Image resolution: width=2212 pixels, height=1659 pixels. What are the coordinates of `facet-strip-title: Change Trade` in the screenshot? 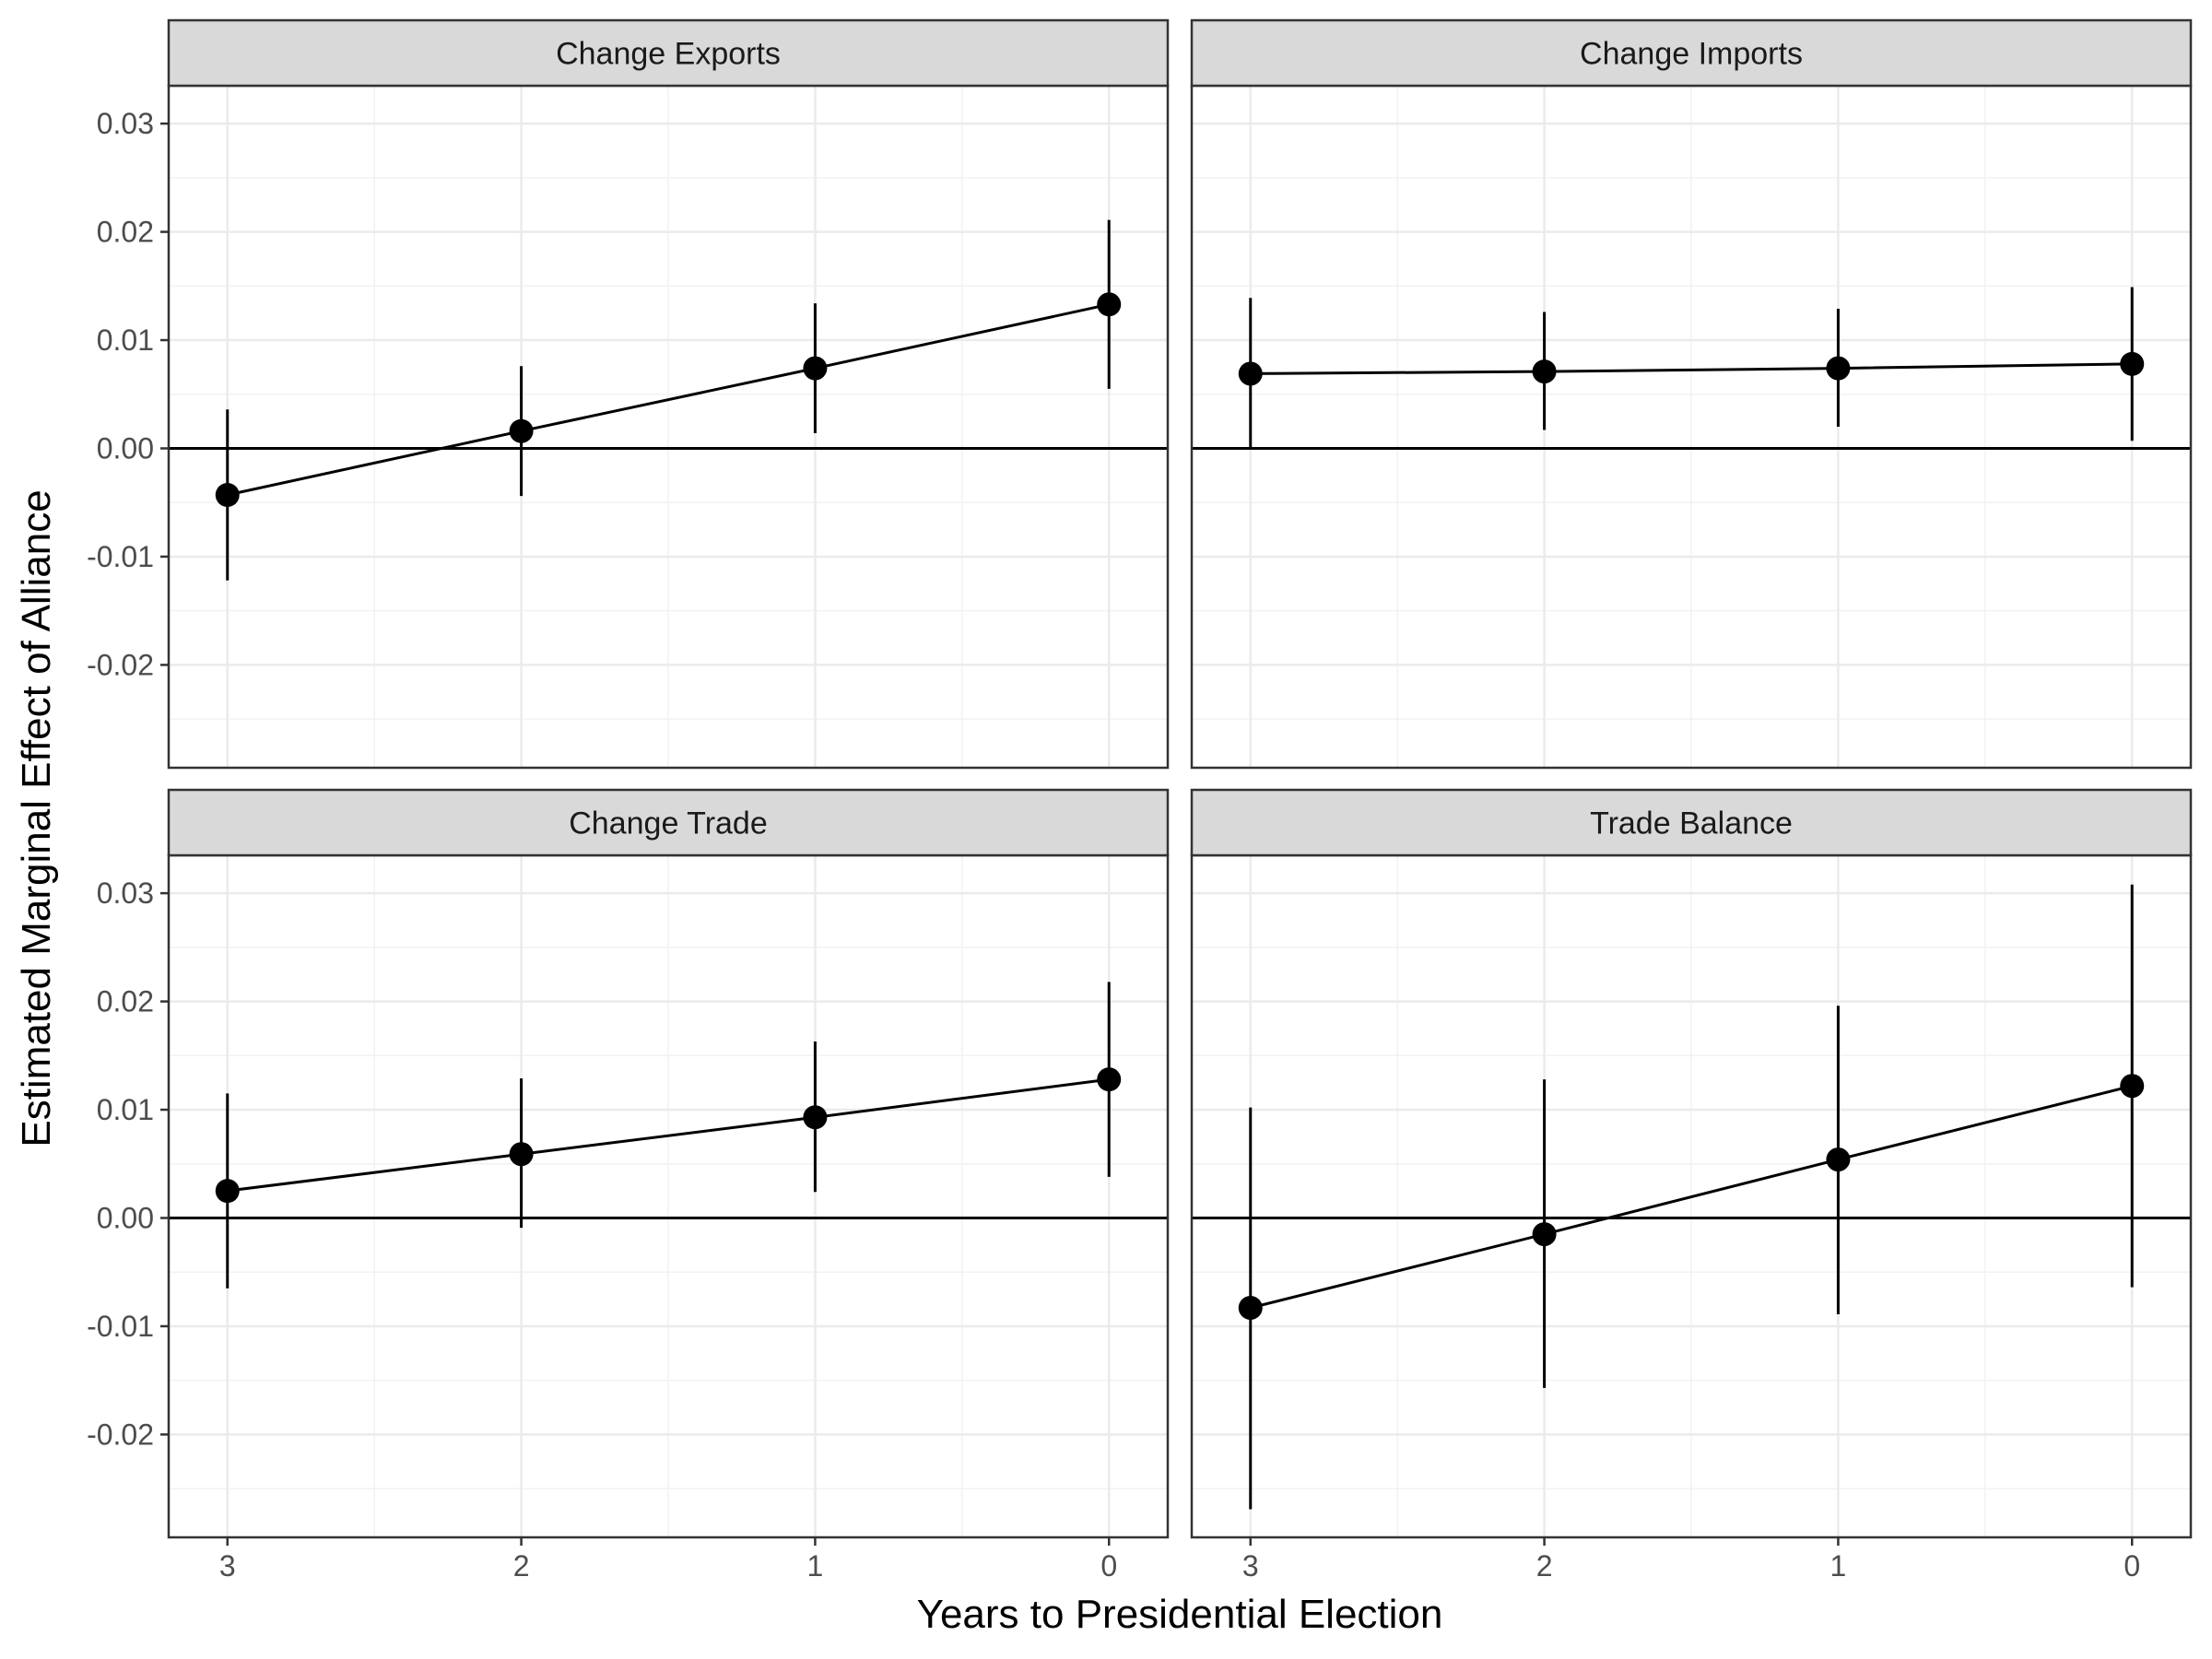 It's located at (668, 823).